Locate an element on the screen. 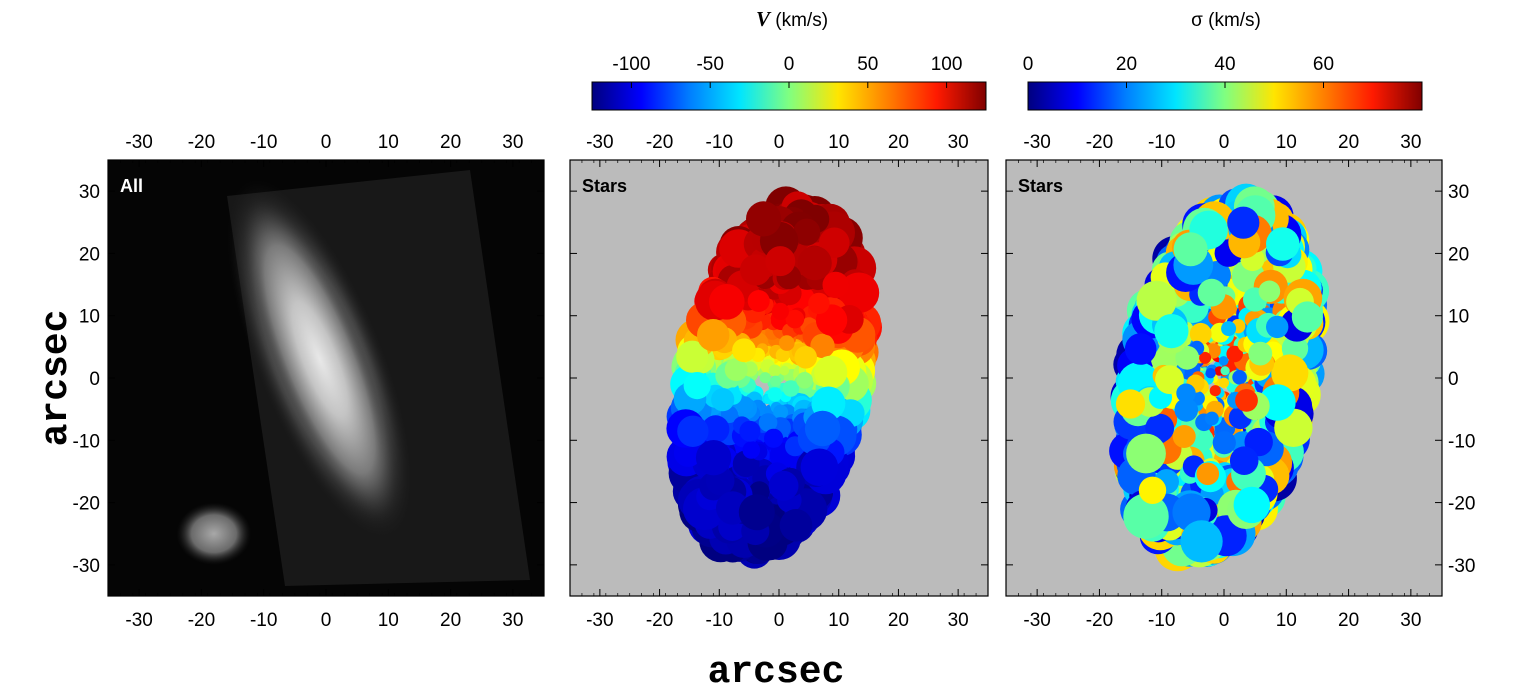 The width and height of the screenshot is (1522, 698). colorbar-tick-label: 60 is located at coordinates (1323, 64).